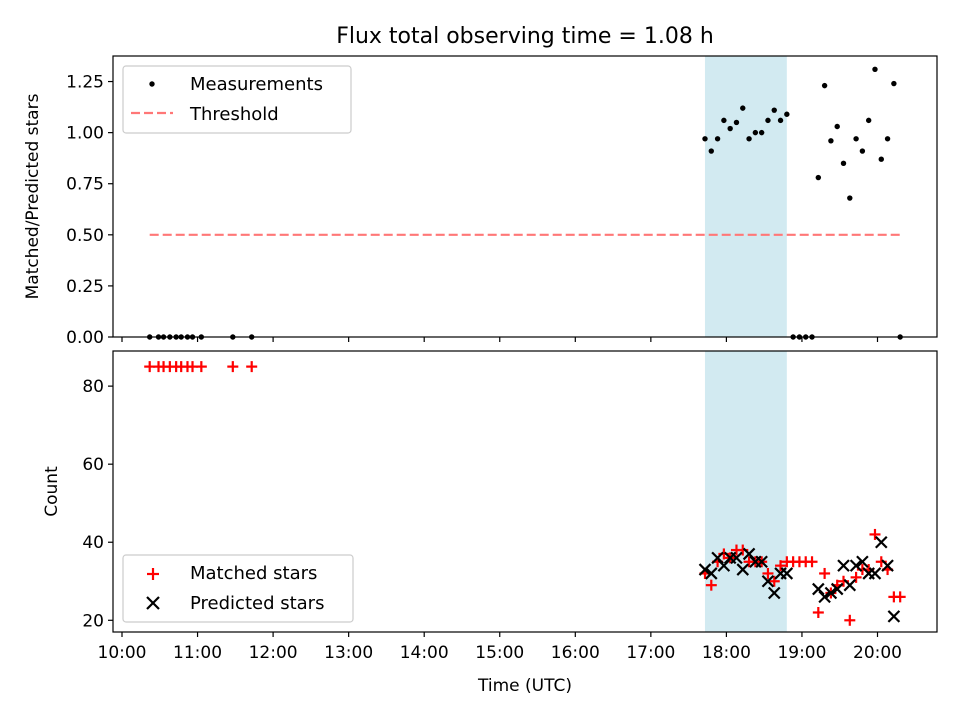  I want to click on top-y-tick-label: 1.25, so click(85, 83).